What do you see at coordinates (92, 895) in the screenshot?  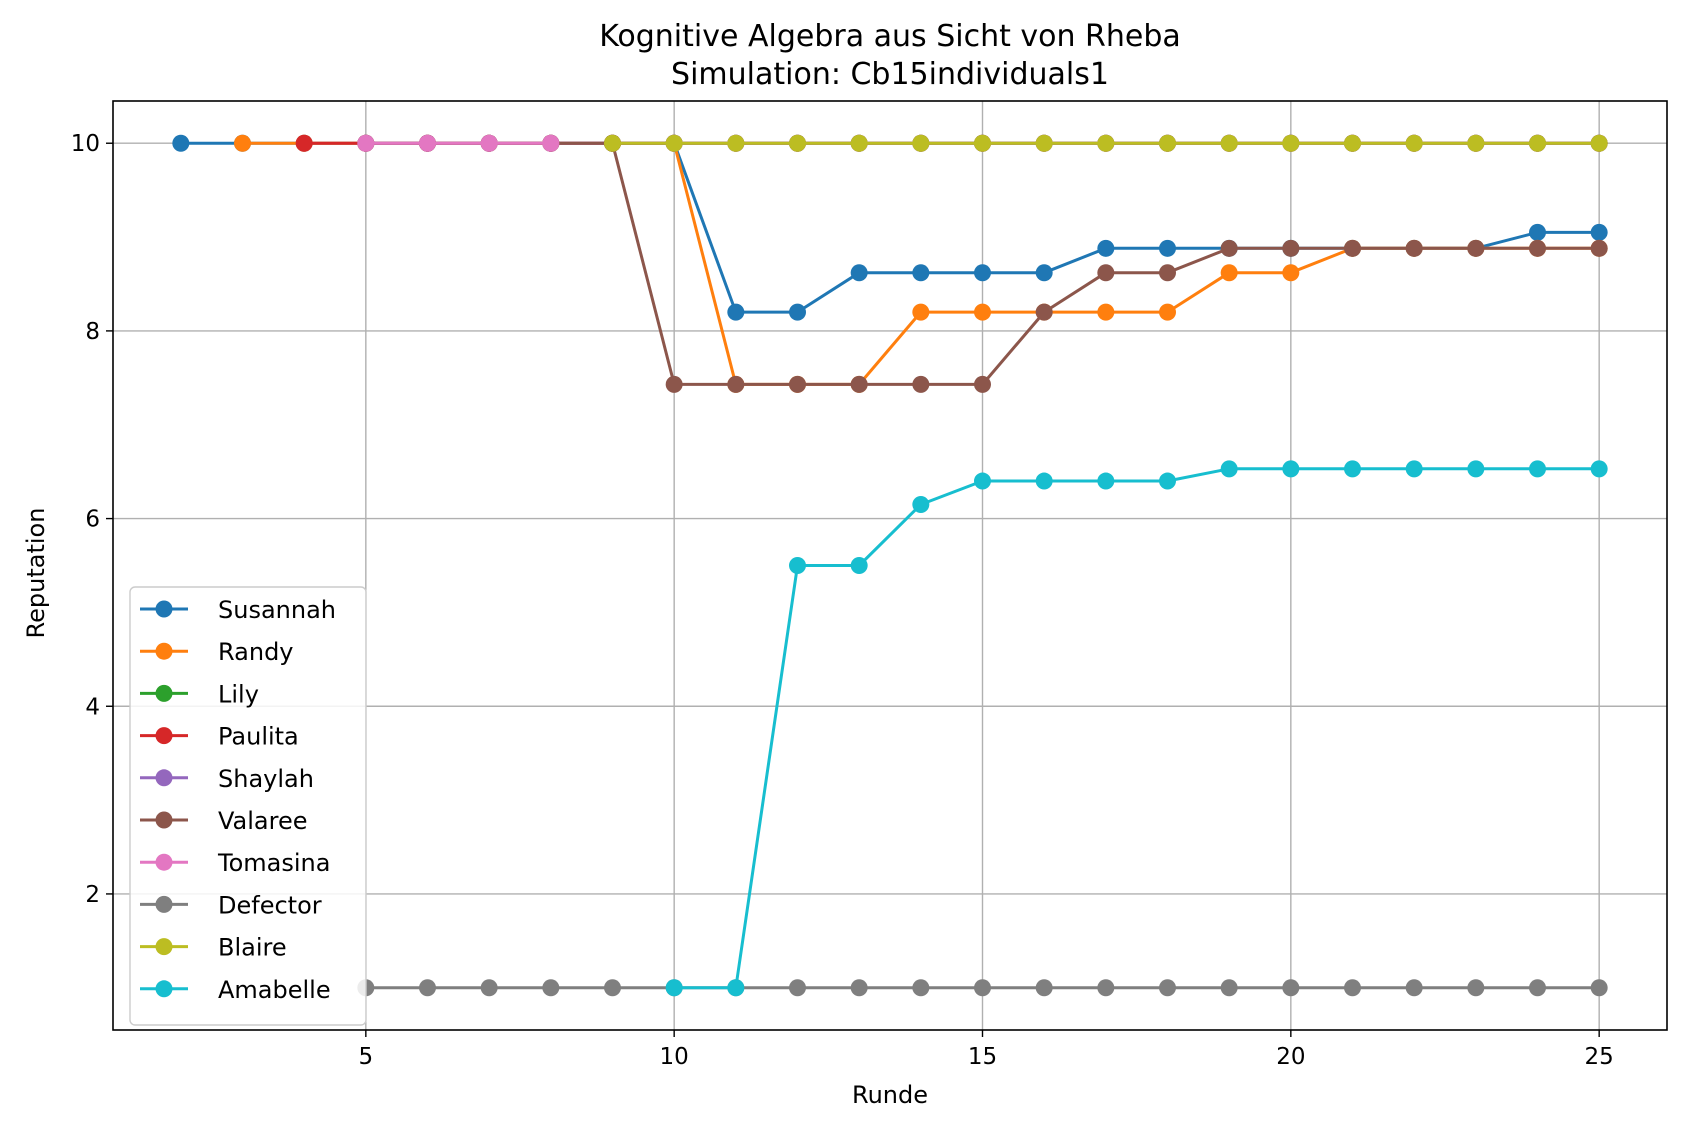 I see `y-tick-label: 2` at bounding box center [92, 895].